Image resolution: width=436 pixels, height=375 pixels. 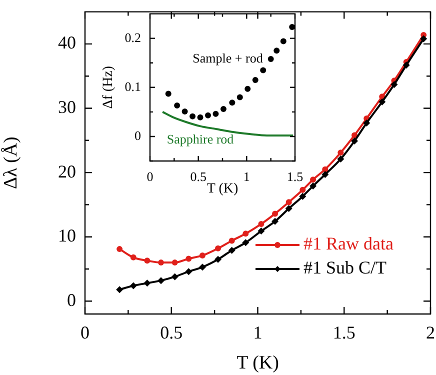 What do you see at coordinates (108, 87) in the screenshot?
I see `y-axis-title: Δf (Hz)` at bounding box center [108, 87].